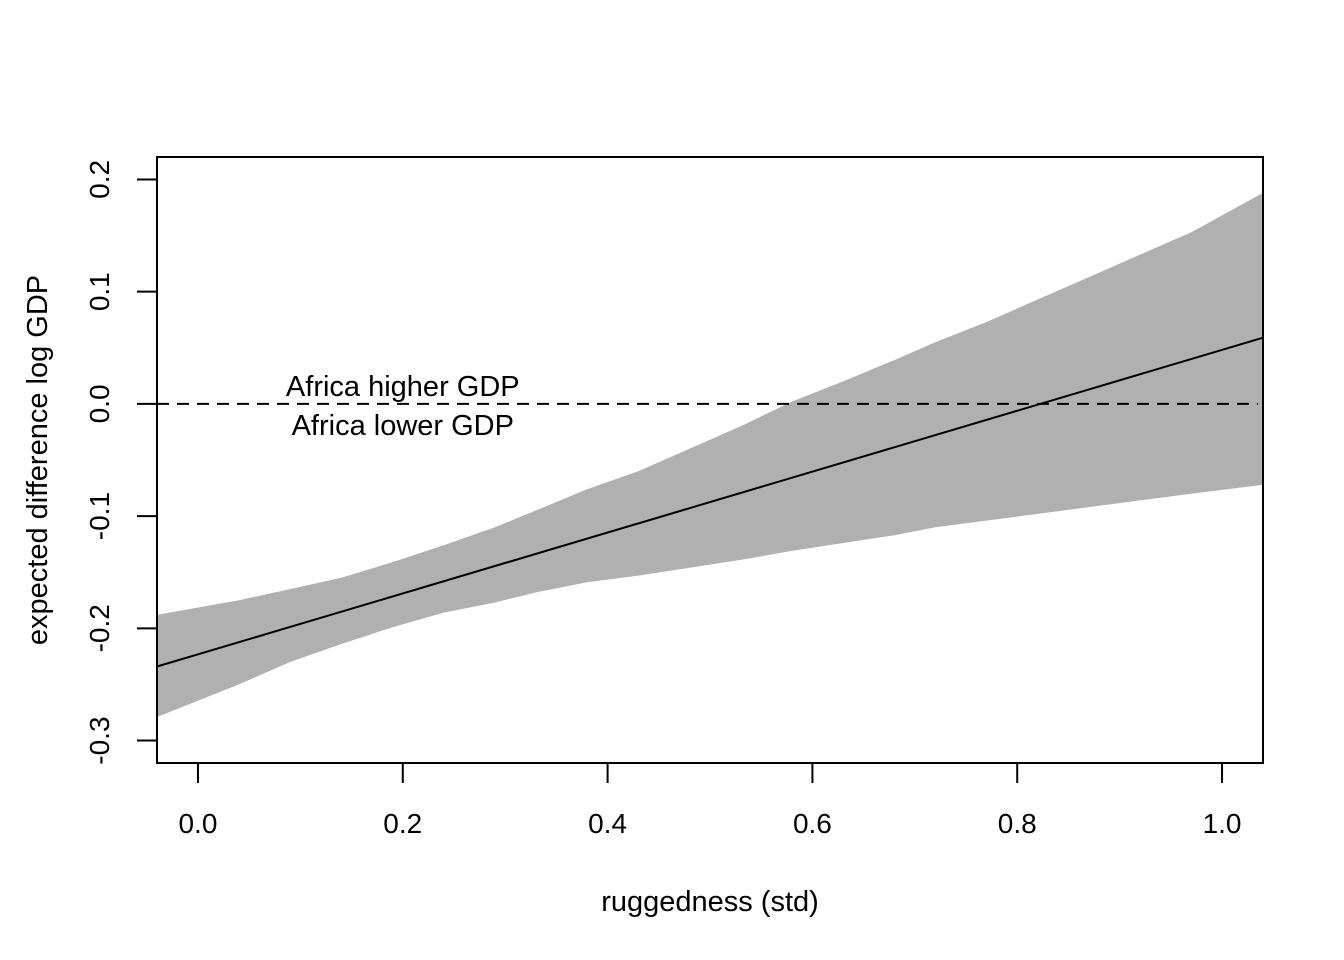  I want to click on x-axis-title: ruggedness (std), so click(710, 902).